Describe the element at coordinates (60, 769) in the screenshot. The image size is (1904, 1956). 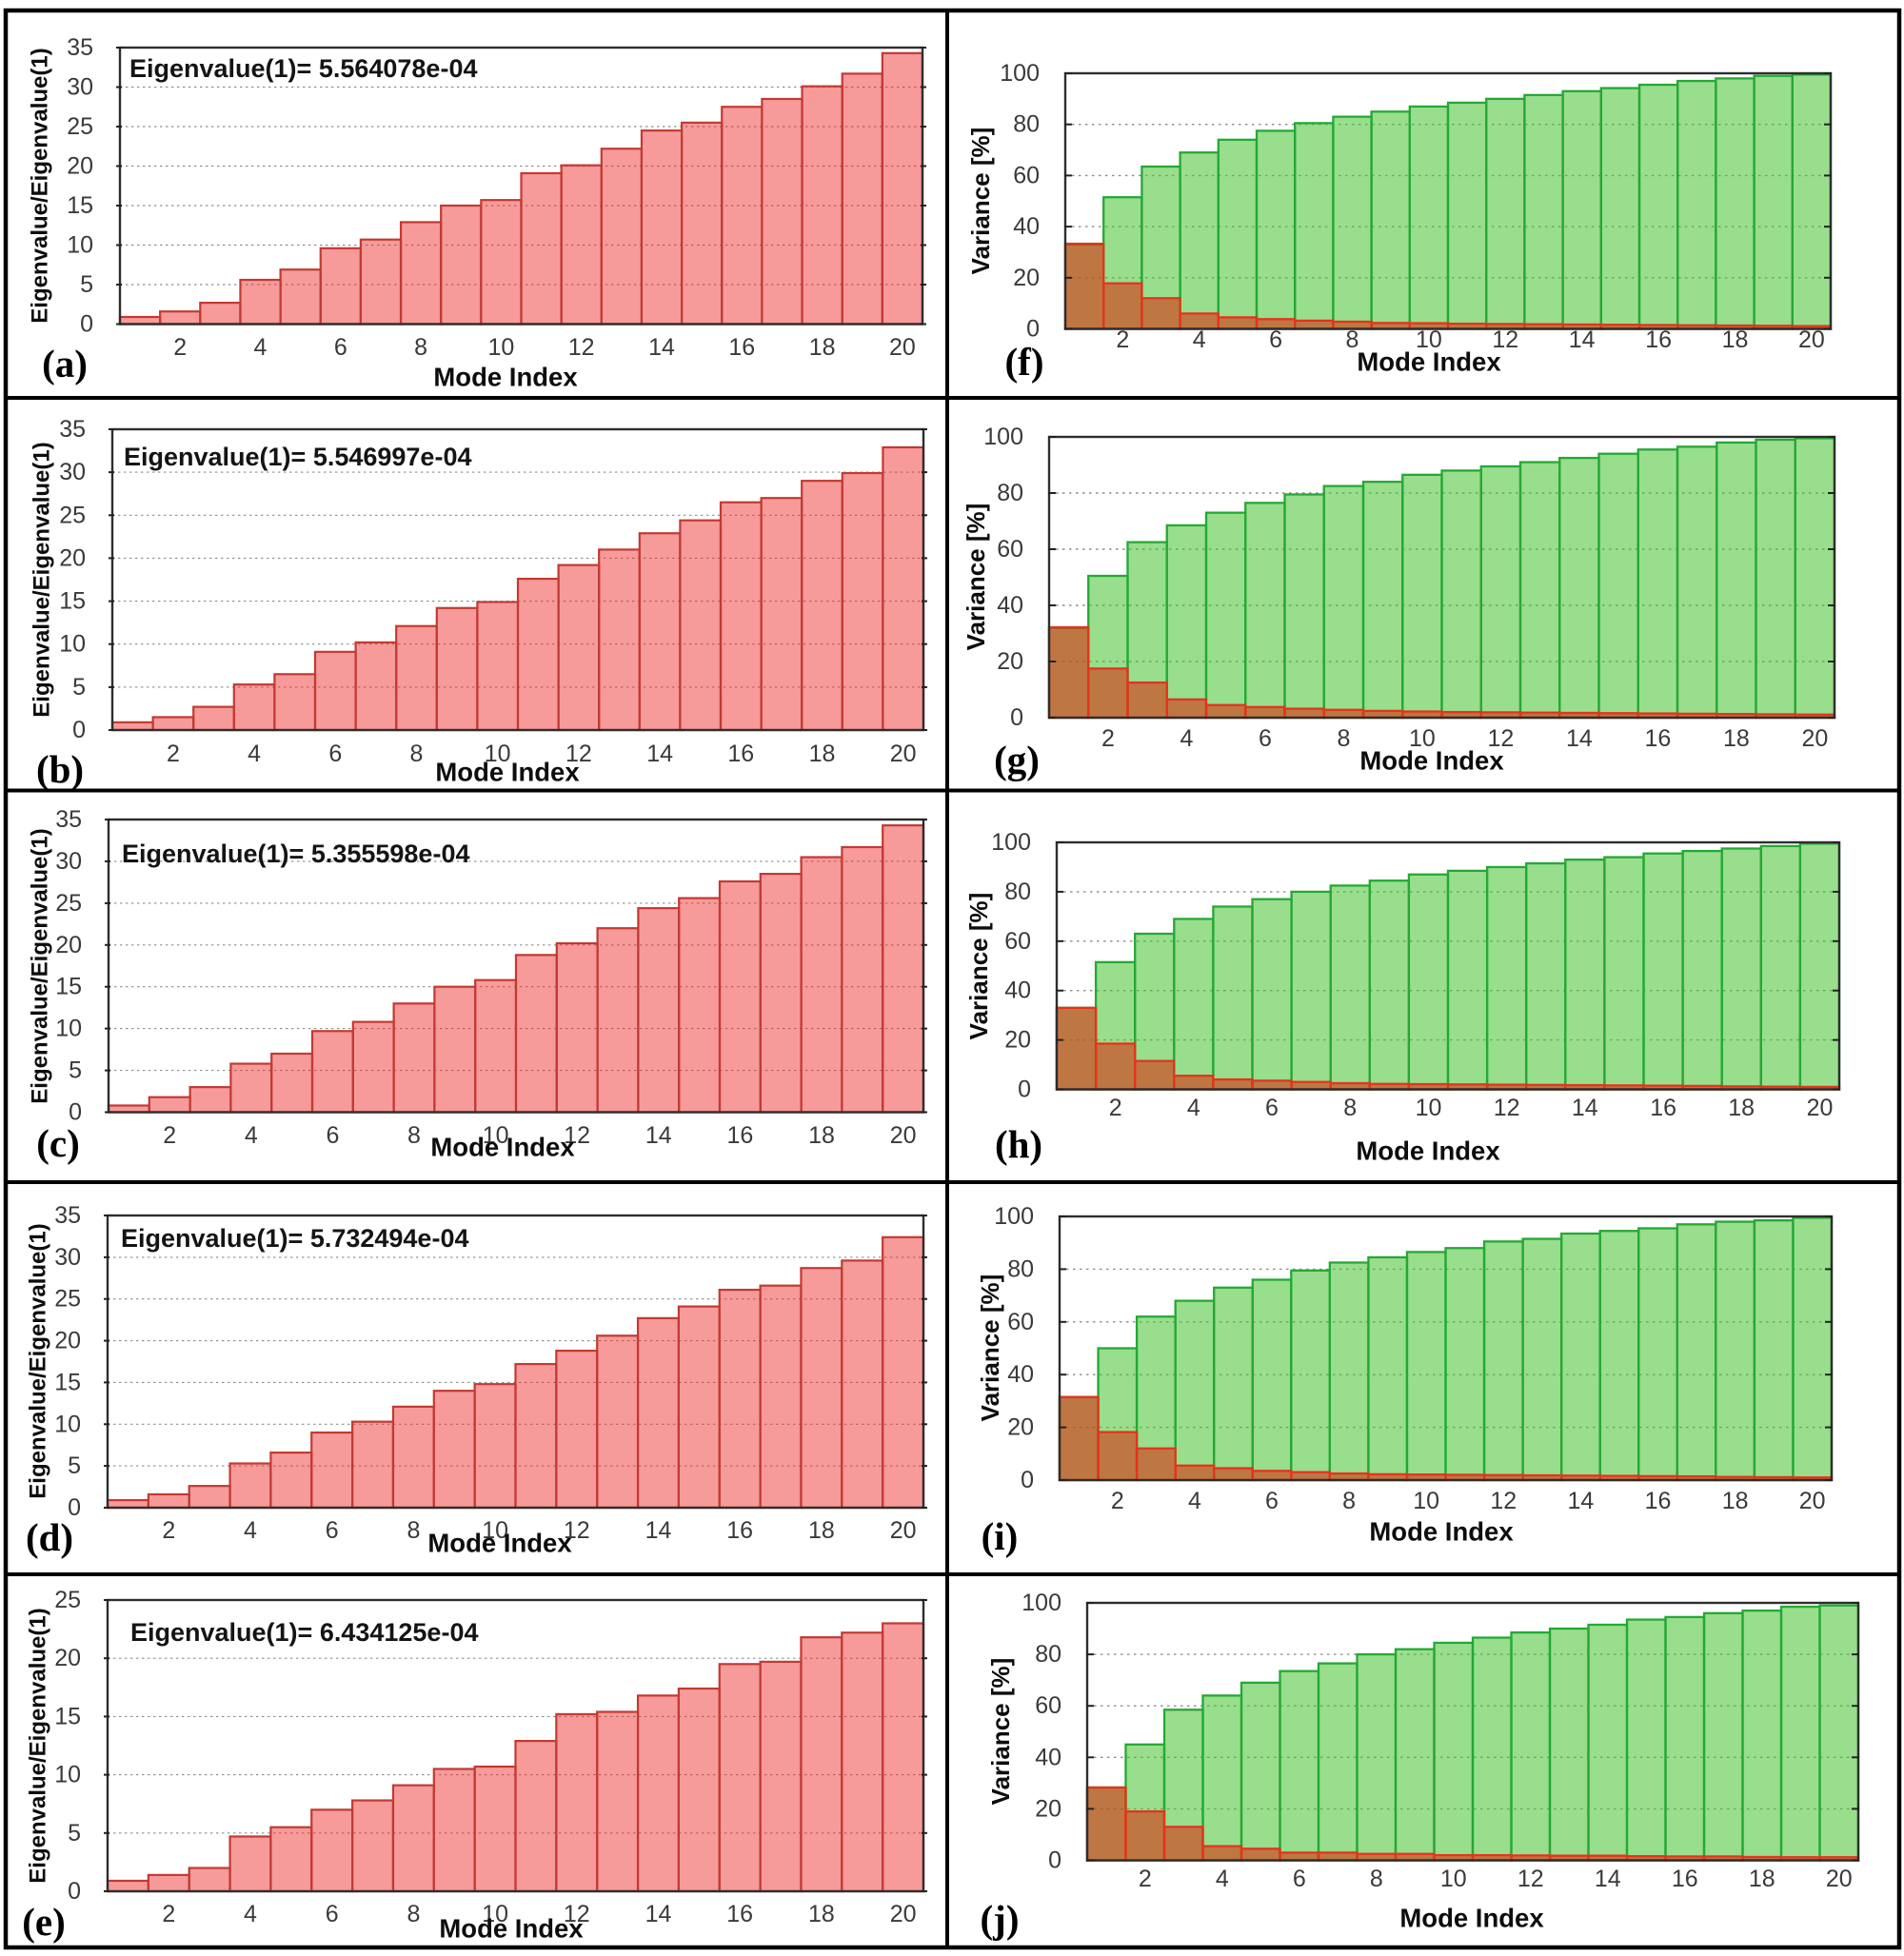
I see `svg-text: (b)` at that location.